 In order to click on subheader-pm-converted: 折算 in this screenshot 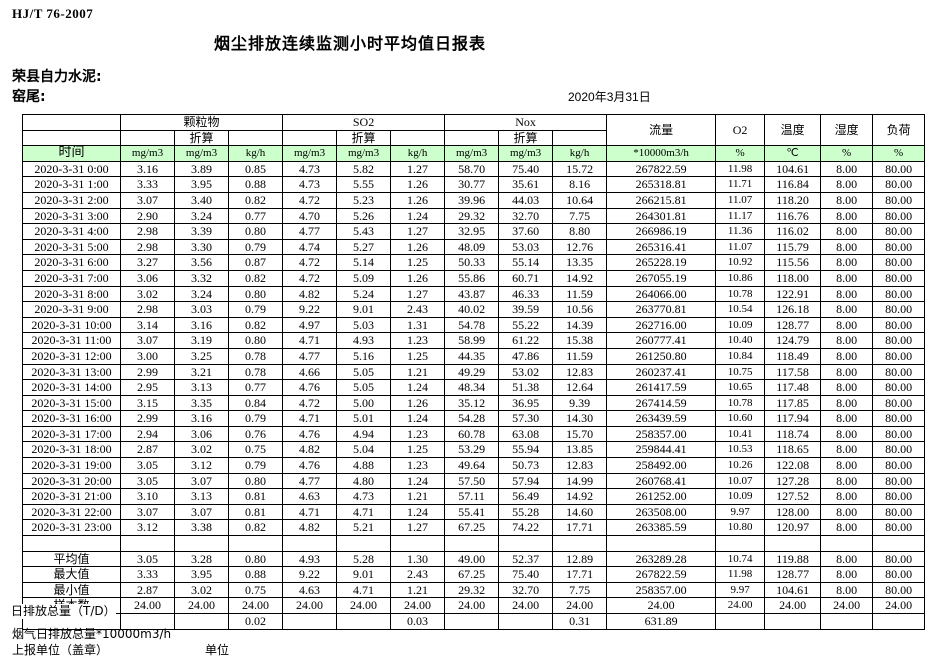, I will do `click(201, 138)`.